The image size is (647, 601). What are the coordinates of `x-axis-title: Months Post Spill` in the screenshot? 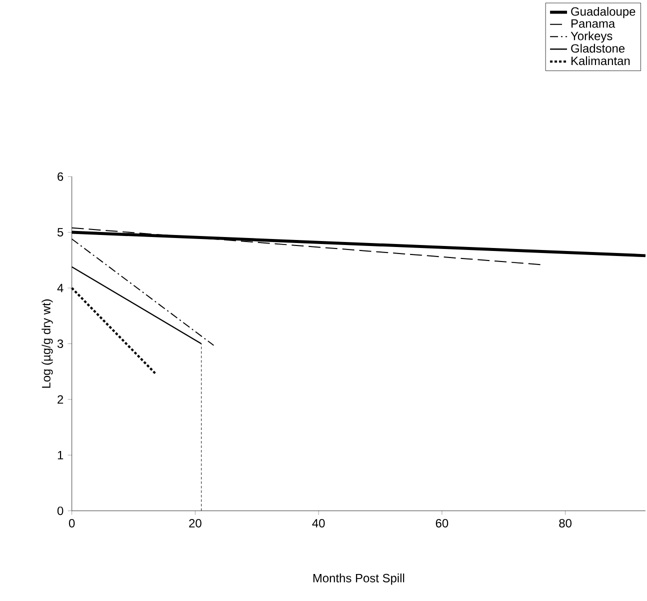 It's located at (358, 579).